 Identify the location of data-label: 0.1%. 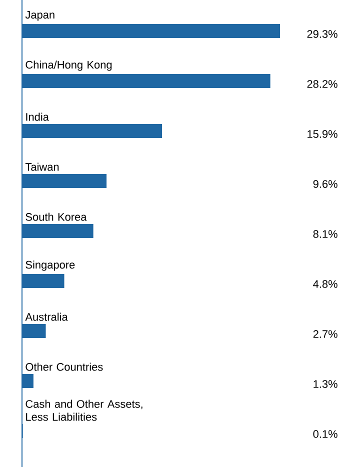
(325, 434).